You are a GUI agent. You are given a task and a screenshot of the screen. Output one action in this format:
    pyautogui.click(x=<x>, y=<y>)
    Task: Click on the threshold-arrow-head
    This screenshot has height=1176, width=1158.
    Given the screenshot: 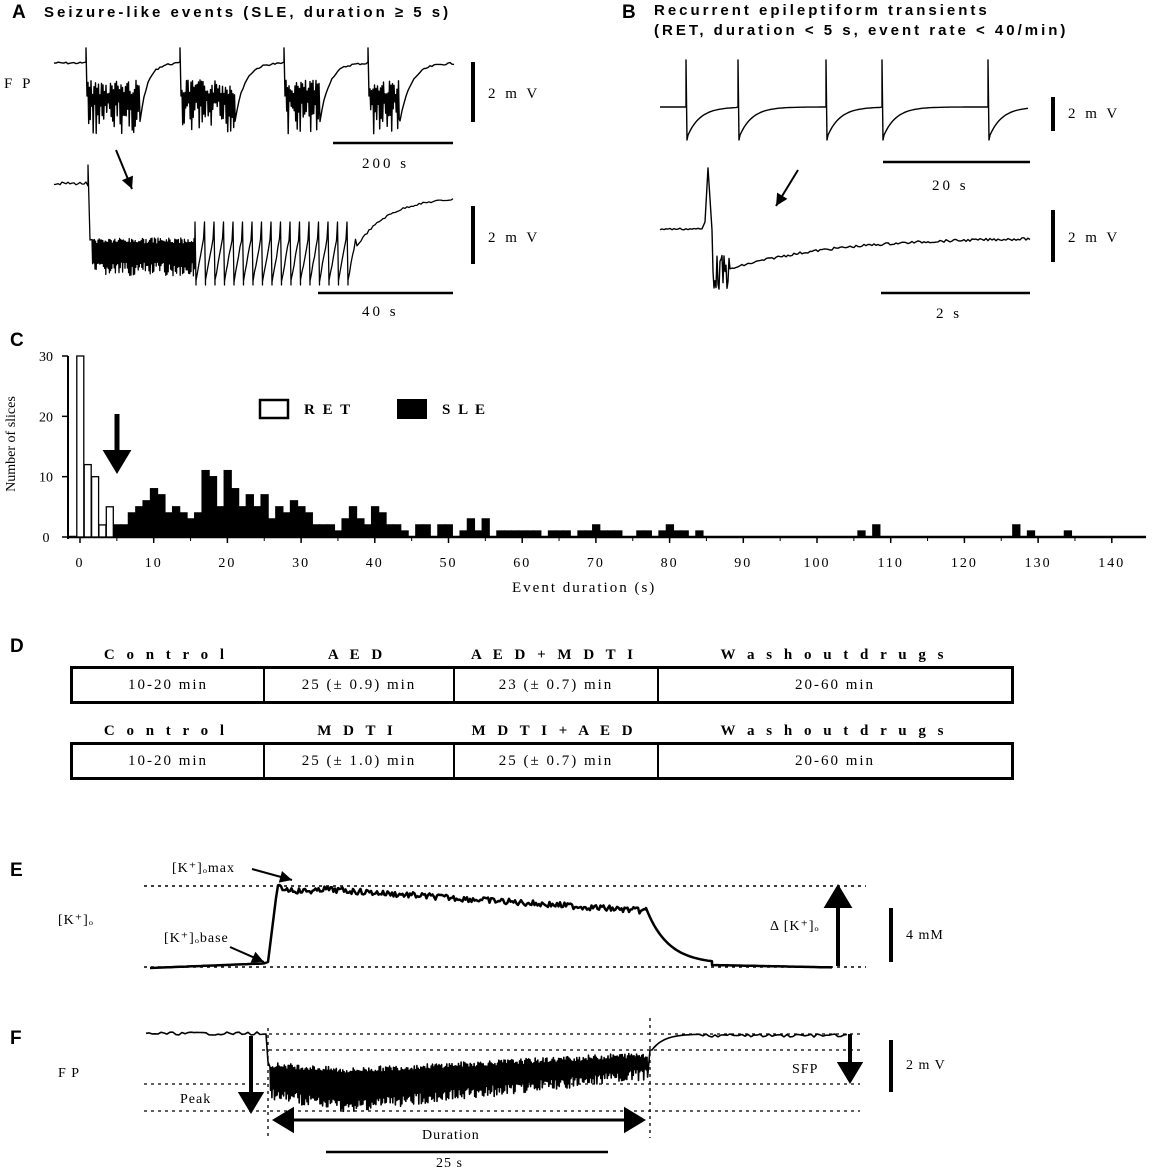 What is the action you would take?
    pyautogui.click(x=117, y=462)
    